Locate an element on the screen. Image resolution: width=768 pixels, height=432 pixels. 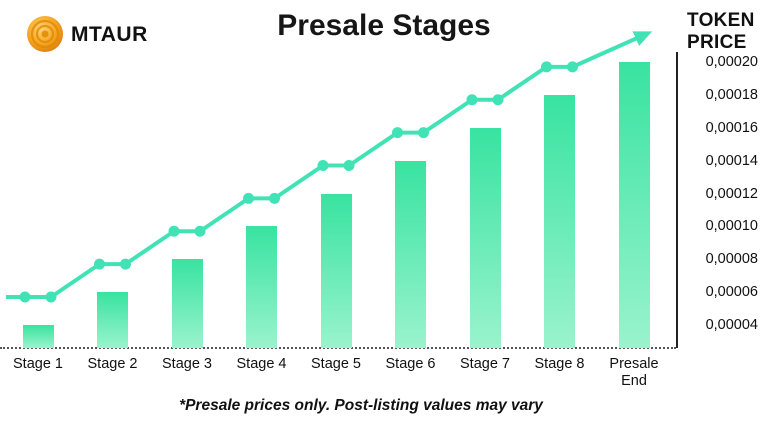
x-tick-label: Presale End is located at coordinates (634, 372).